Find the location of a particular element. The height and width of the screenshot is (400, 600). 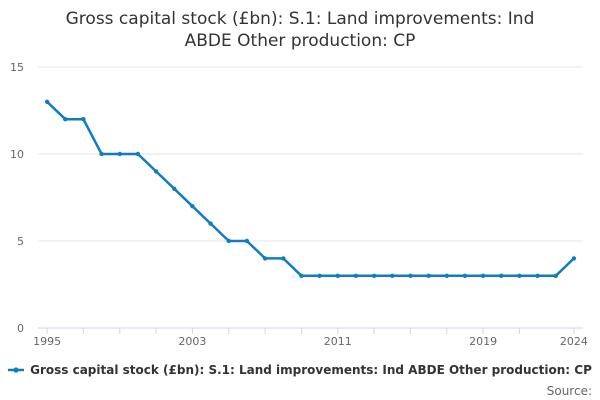

chart-title-line2: ABDE Other production: CP is located at coordinates (300, 41).